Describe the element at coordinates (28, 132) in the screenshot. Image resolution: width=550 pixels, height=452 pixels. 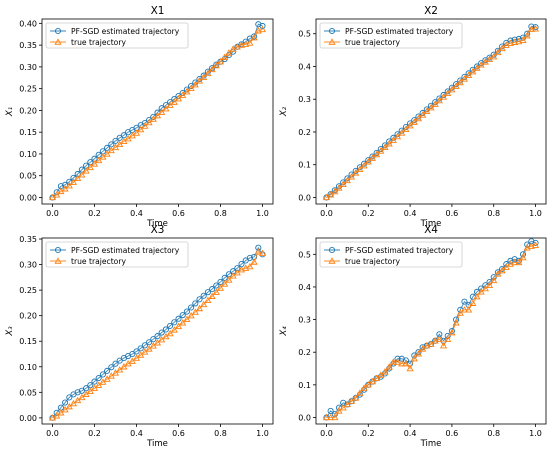
I see `y-tick-label: 0.15` at that location.